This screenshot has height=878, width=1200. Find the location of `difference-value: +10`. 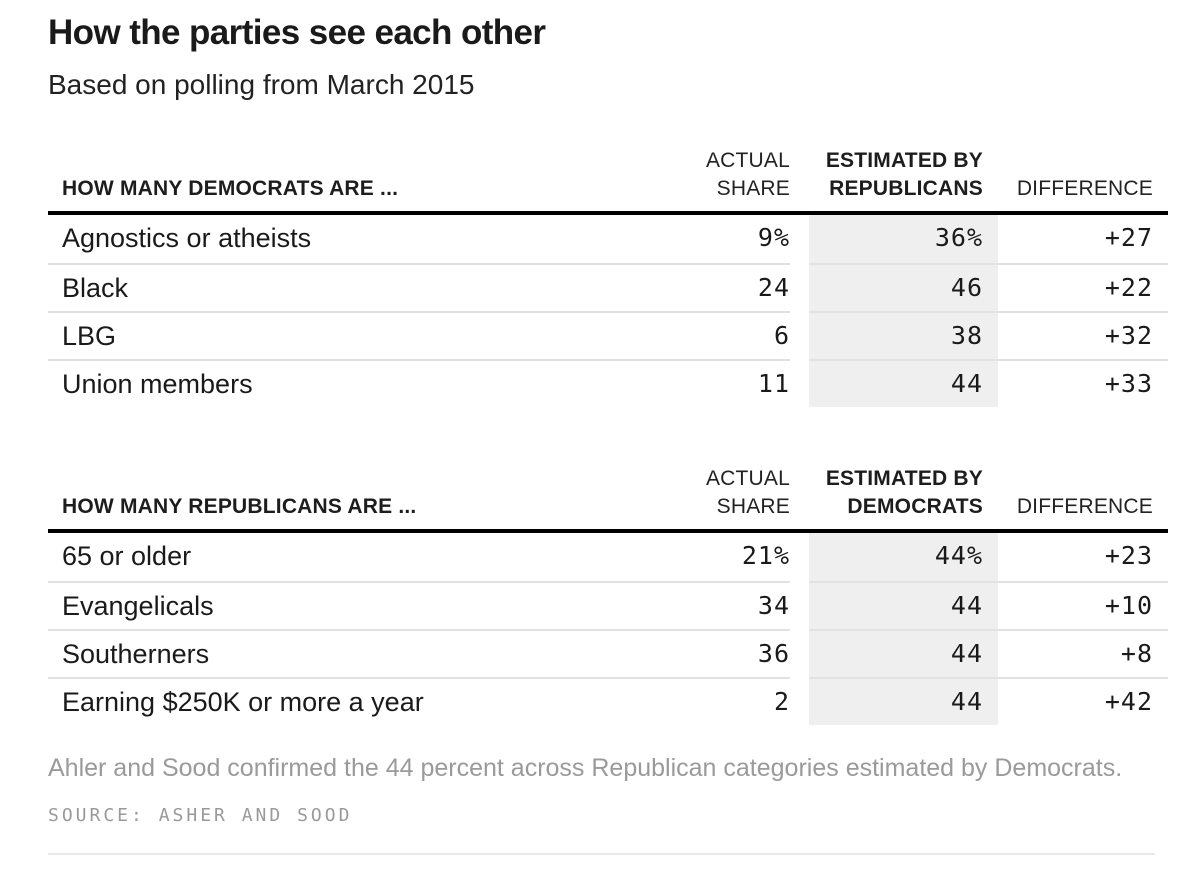

difference-value: +10 is located at coordinates (1083, 605).